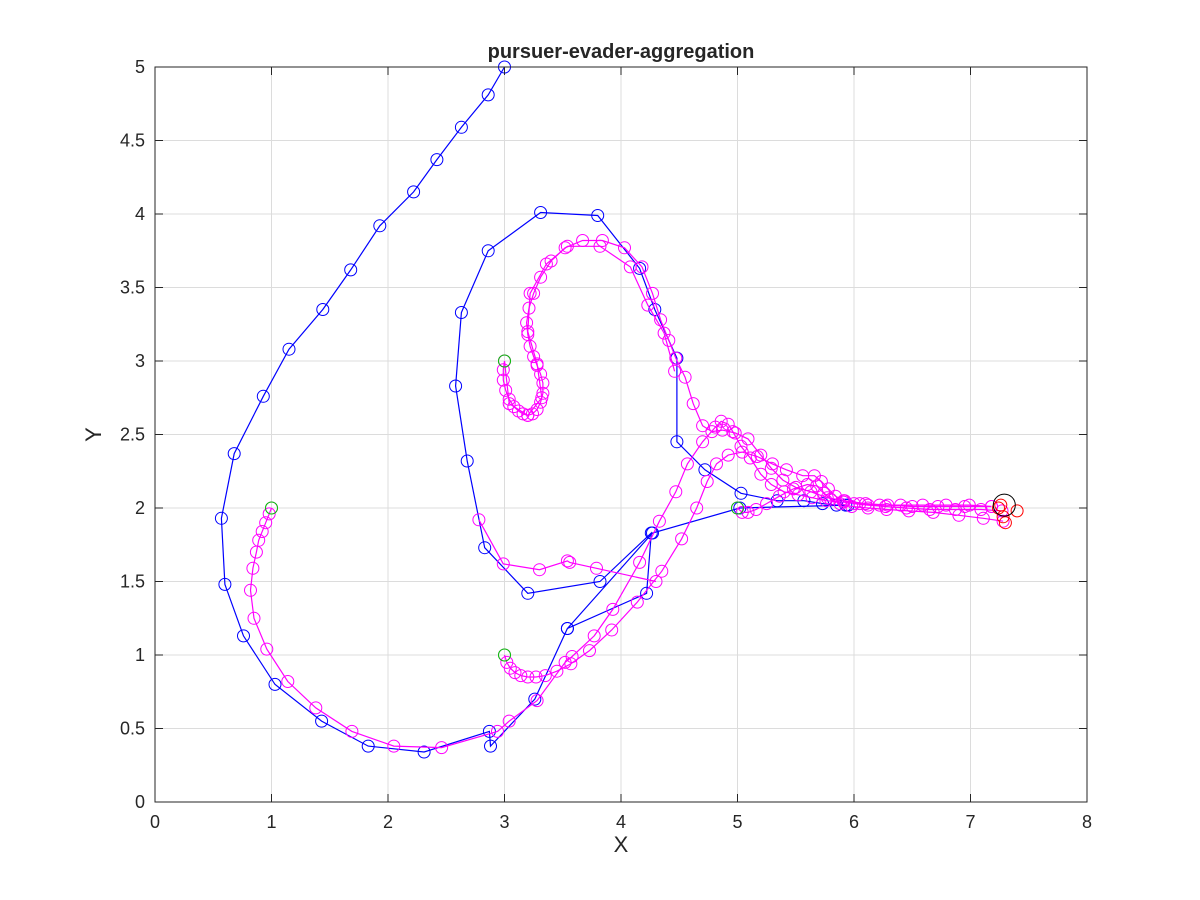  What do you see at coordinates (854, 822) in the screenshot?
I see `x-tick-label: 6` at bounding box center [854, 822].